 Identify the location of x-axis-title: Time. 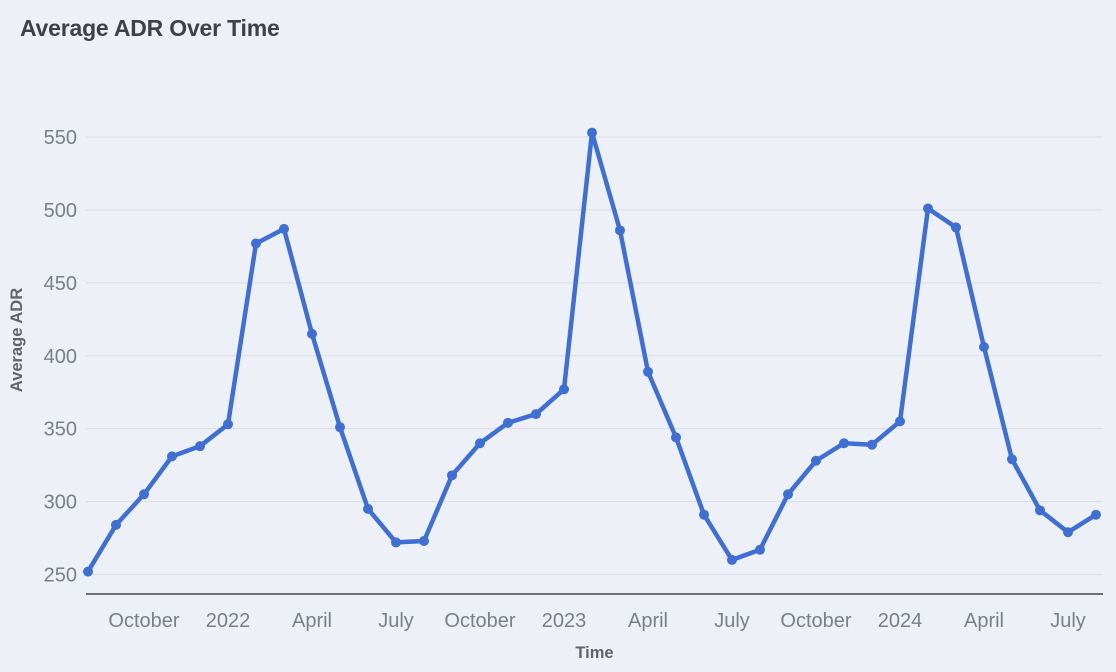
(594, 653).